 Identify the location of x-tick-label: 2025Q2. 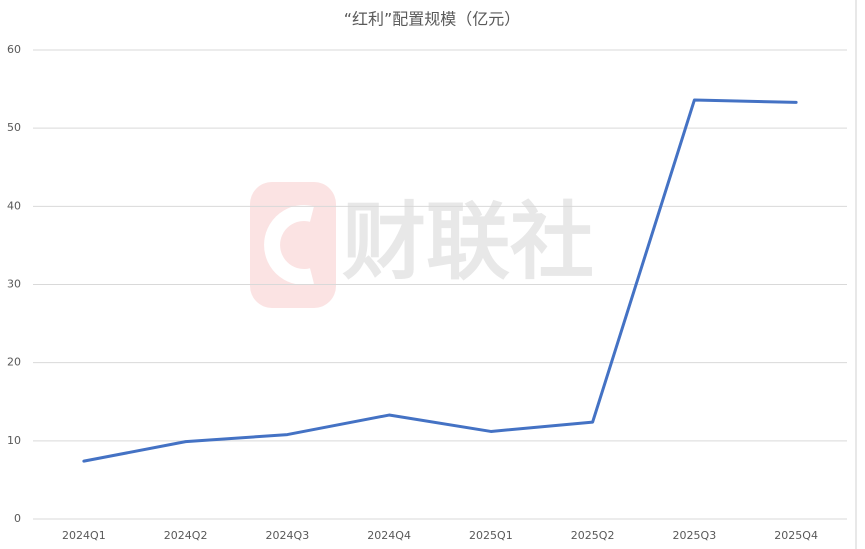
(593, 535).